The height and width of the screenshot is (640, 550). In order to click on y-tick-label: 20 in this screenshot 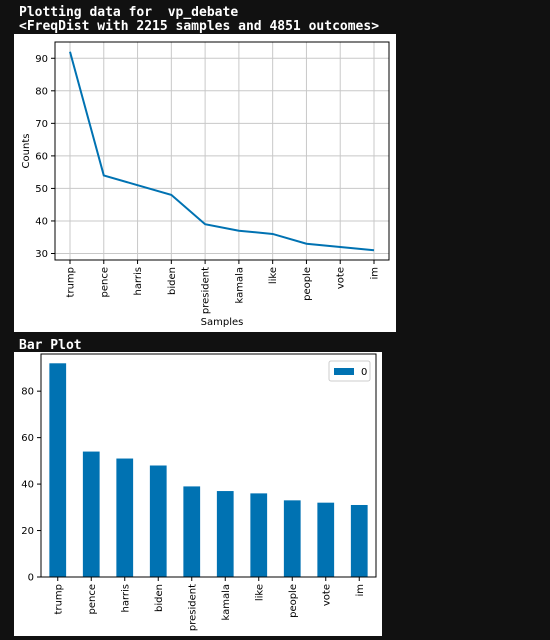, I will do `click(27, 531)`.